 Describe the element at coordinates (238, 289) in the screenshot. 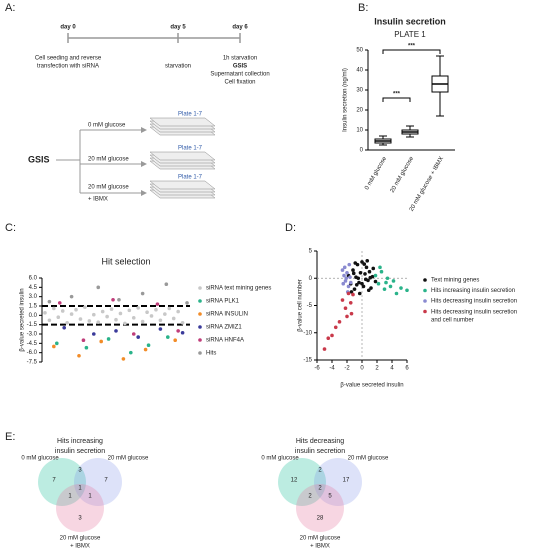

I see `legend-label: siRNA text mining genes` at that location.